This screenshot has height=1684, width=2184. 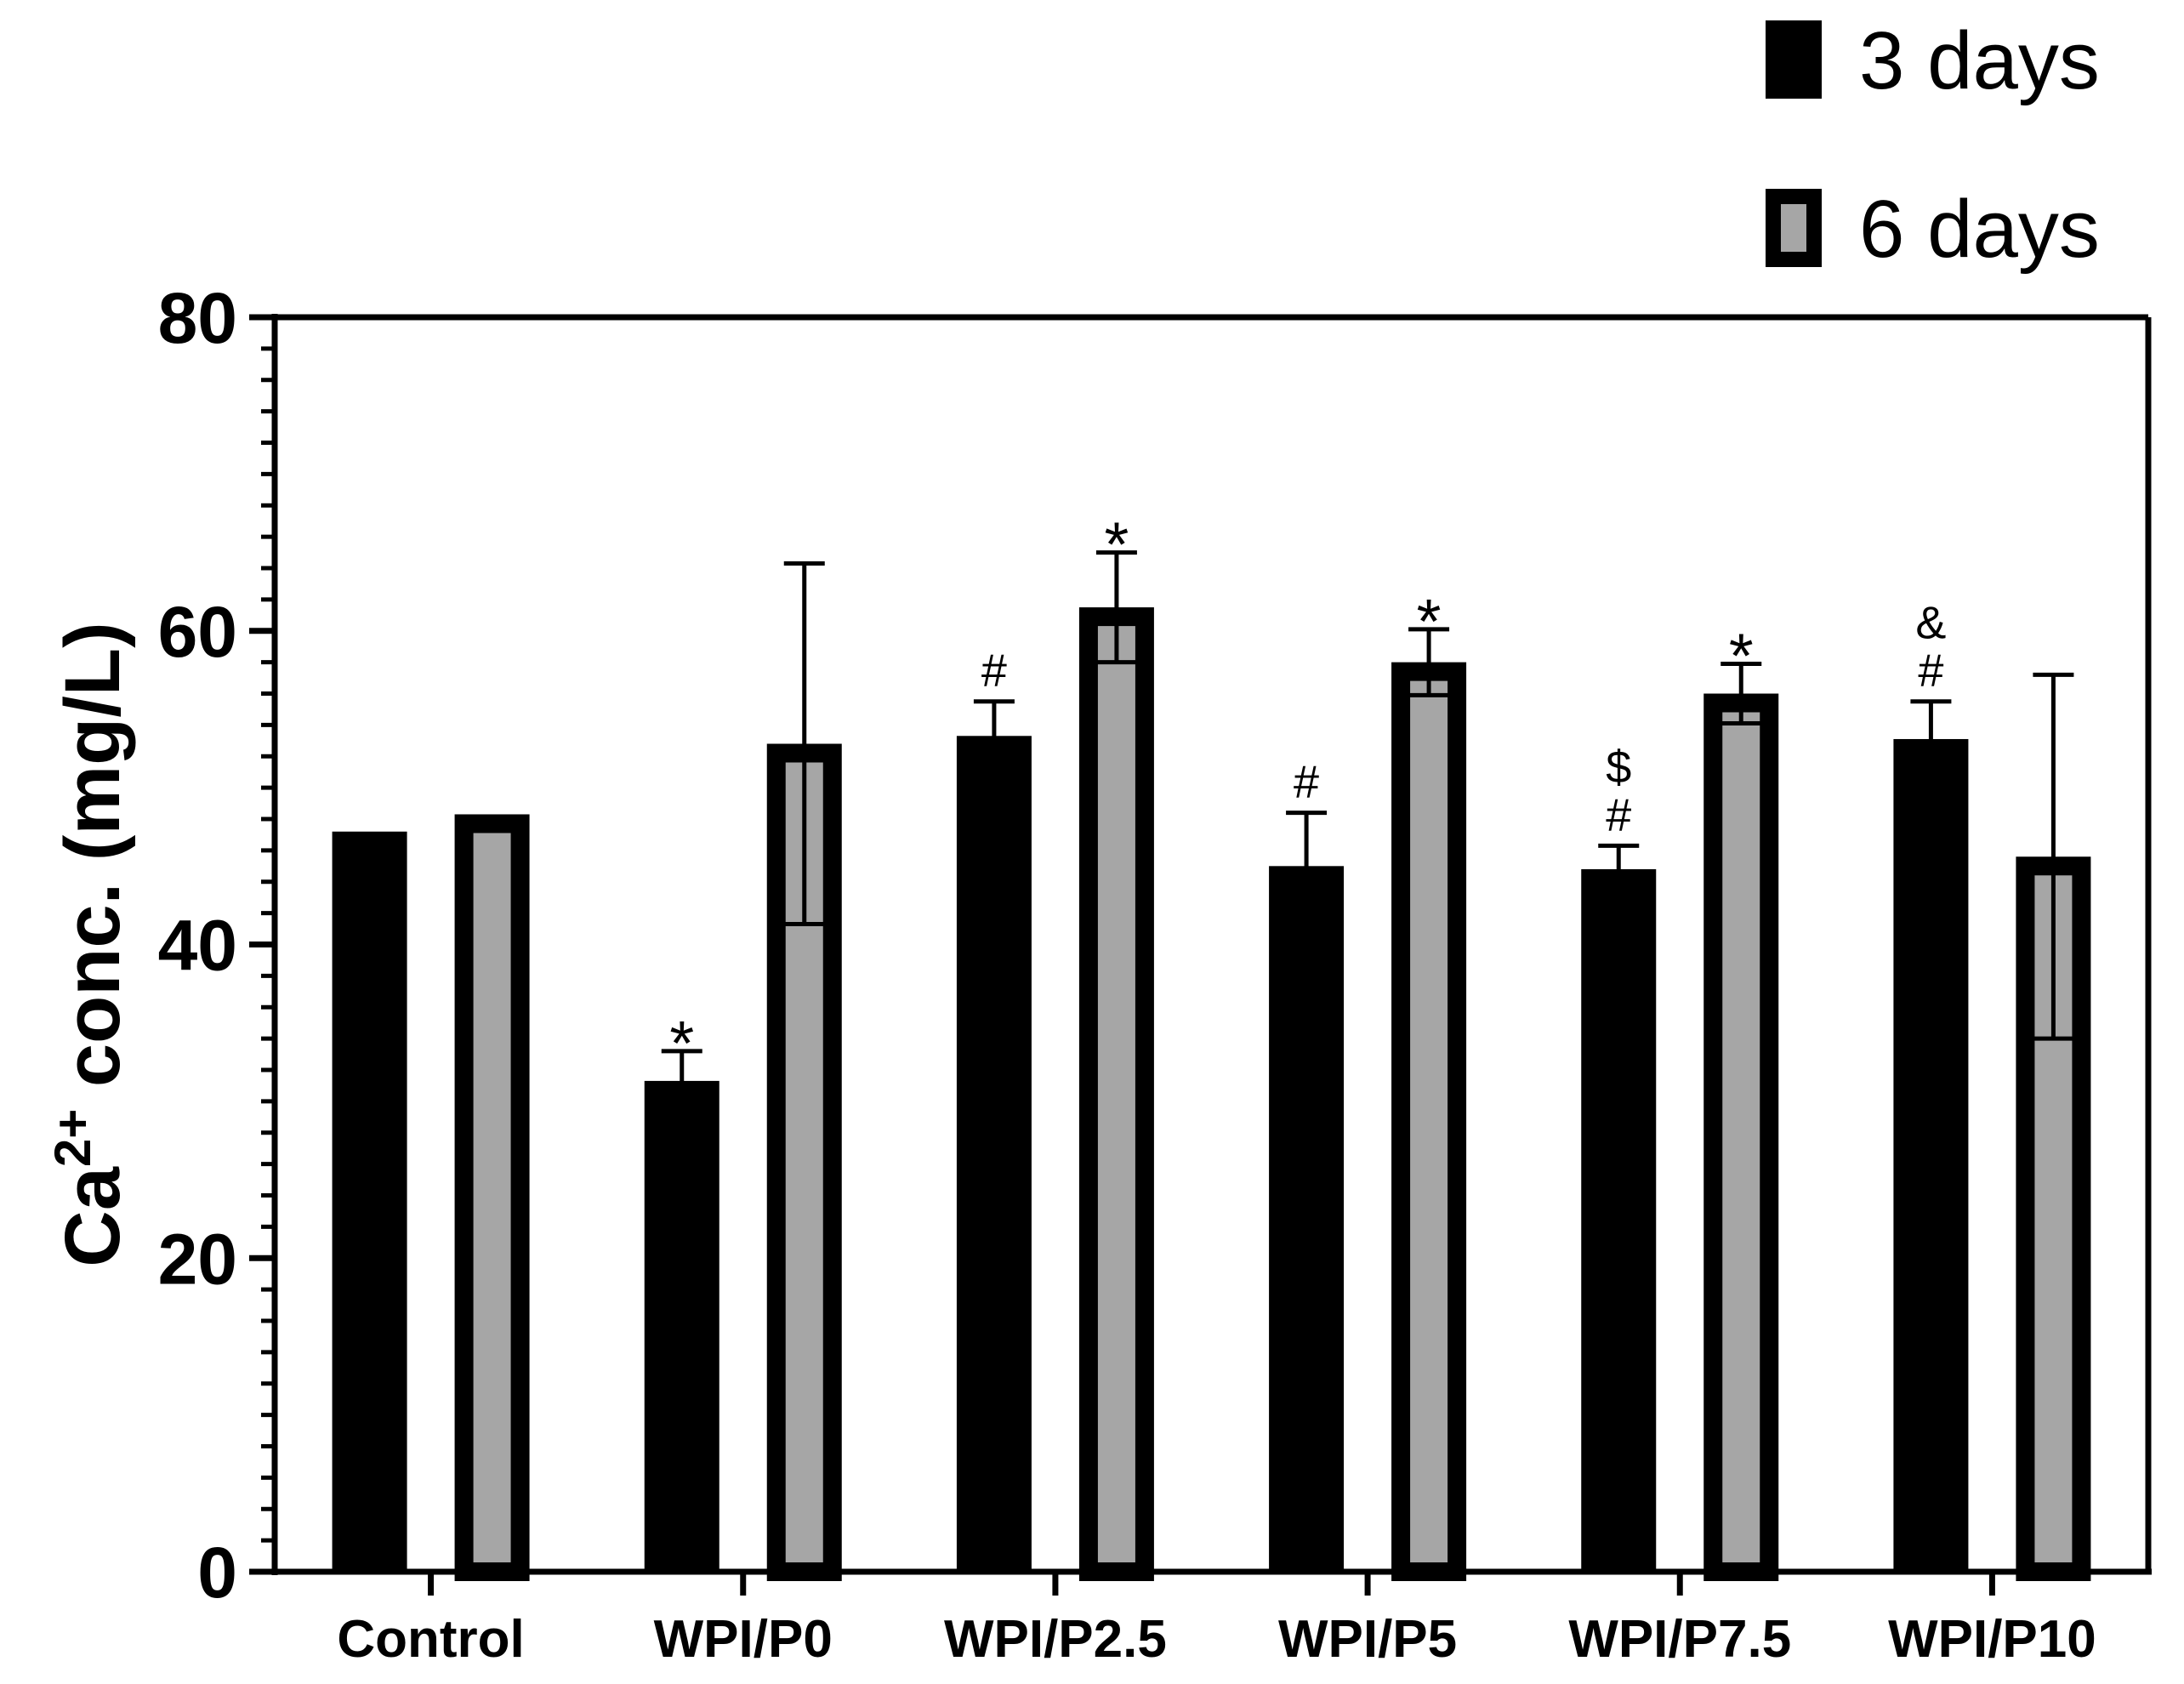 I want to click on bar-3-days-WPI/P5, so click(x=1307, y=1219).